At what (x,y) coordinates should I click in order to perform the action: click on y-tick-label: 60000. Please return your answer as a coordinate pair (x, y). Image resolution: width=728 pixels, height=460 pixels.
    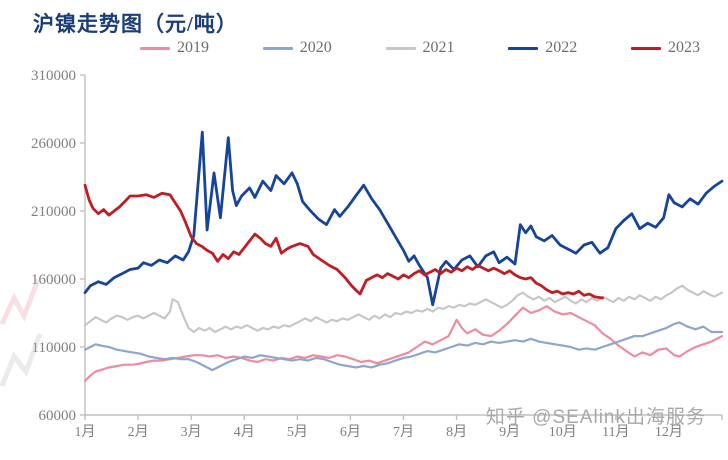
    Looking at the image, I should click on (58, 416).